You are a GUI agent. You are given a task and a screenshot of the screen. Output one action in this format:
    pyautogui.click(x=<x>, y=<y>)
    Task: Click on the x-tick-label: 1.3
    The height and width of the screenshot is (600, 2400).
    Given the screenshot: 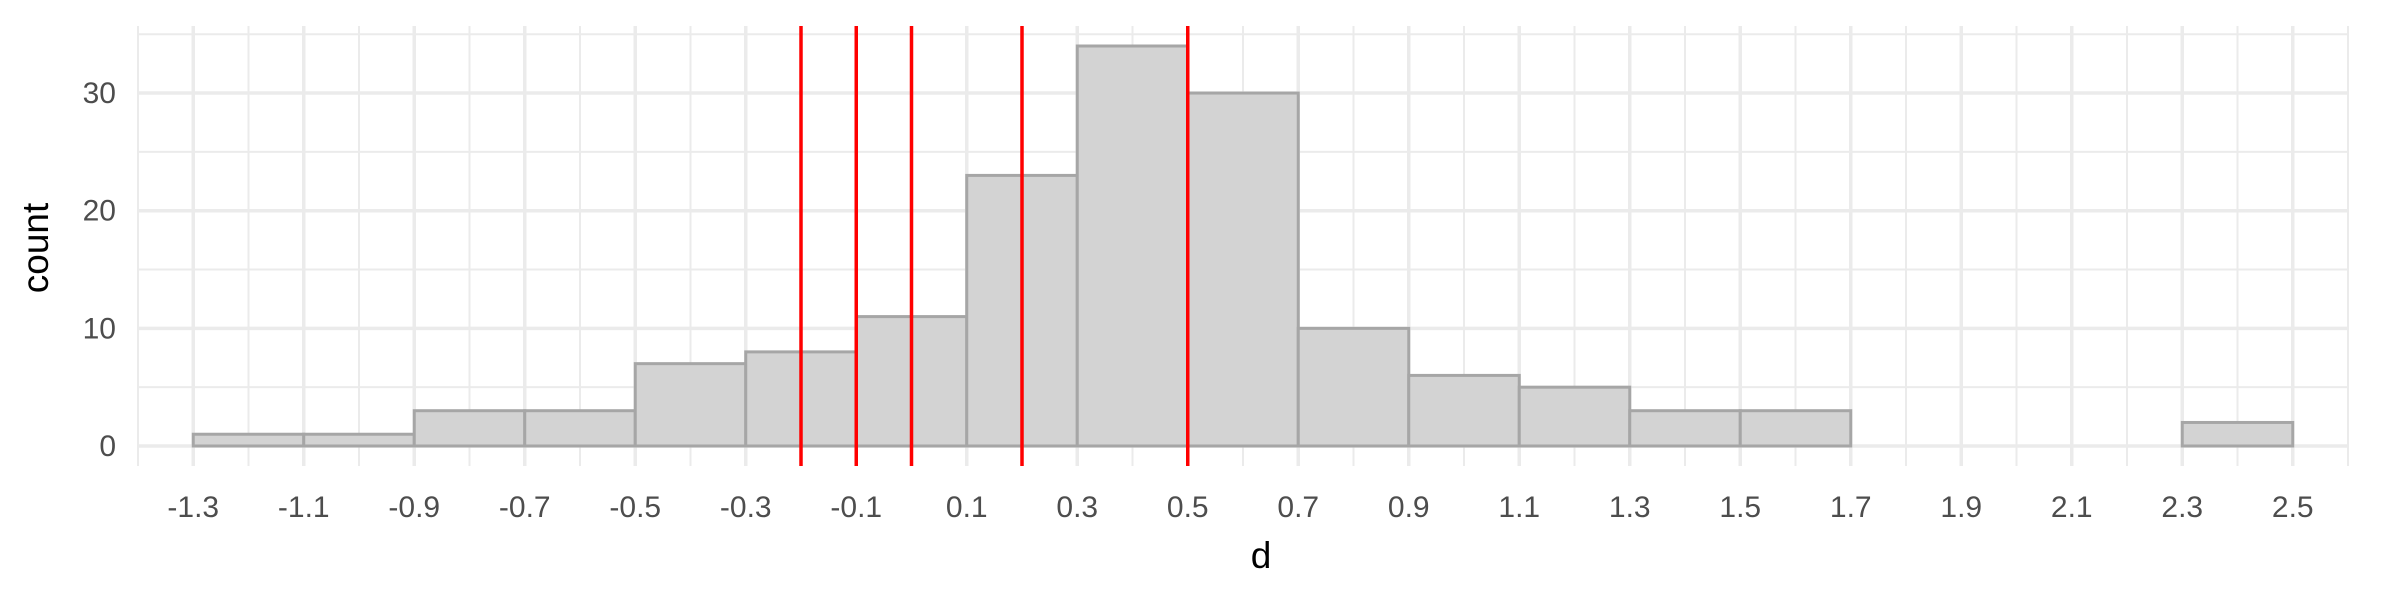 What is the action you would take?
    pyautogui.click(x=1630, y=507)
    